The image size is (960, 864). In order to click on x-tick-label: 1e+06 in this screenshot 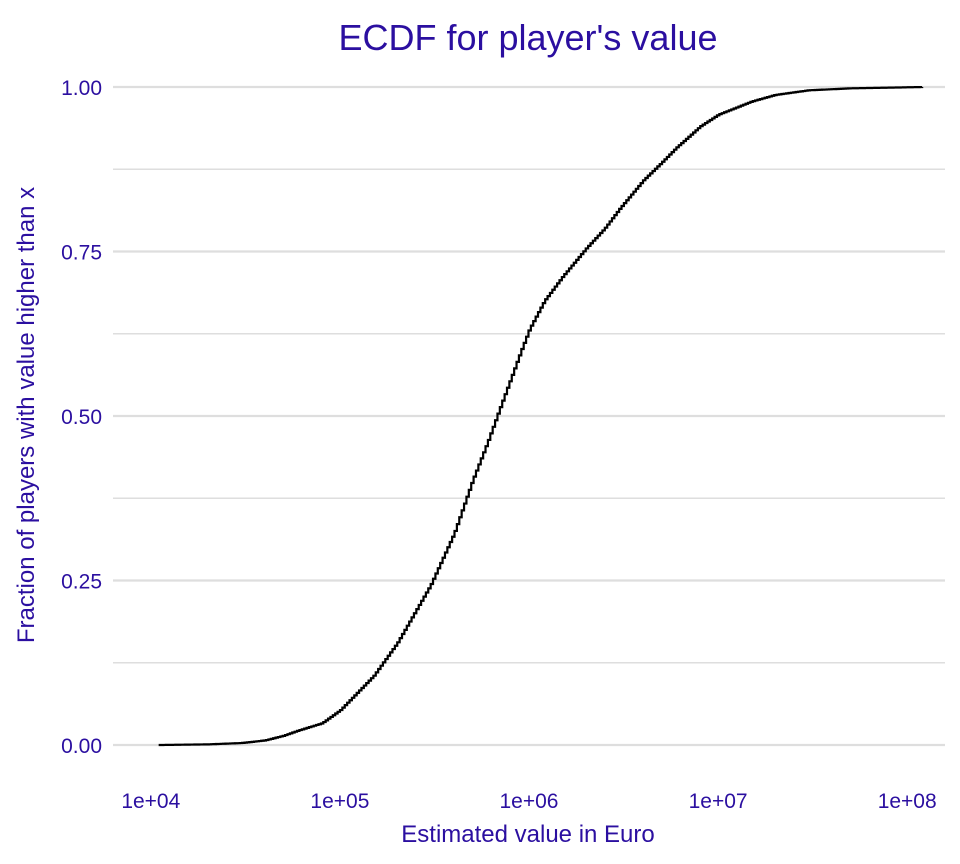, I will do `click(529, 801)`.